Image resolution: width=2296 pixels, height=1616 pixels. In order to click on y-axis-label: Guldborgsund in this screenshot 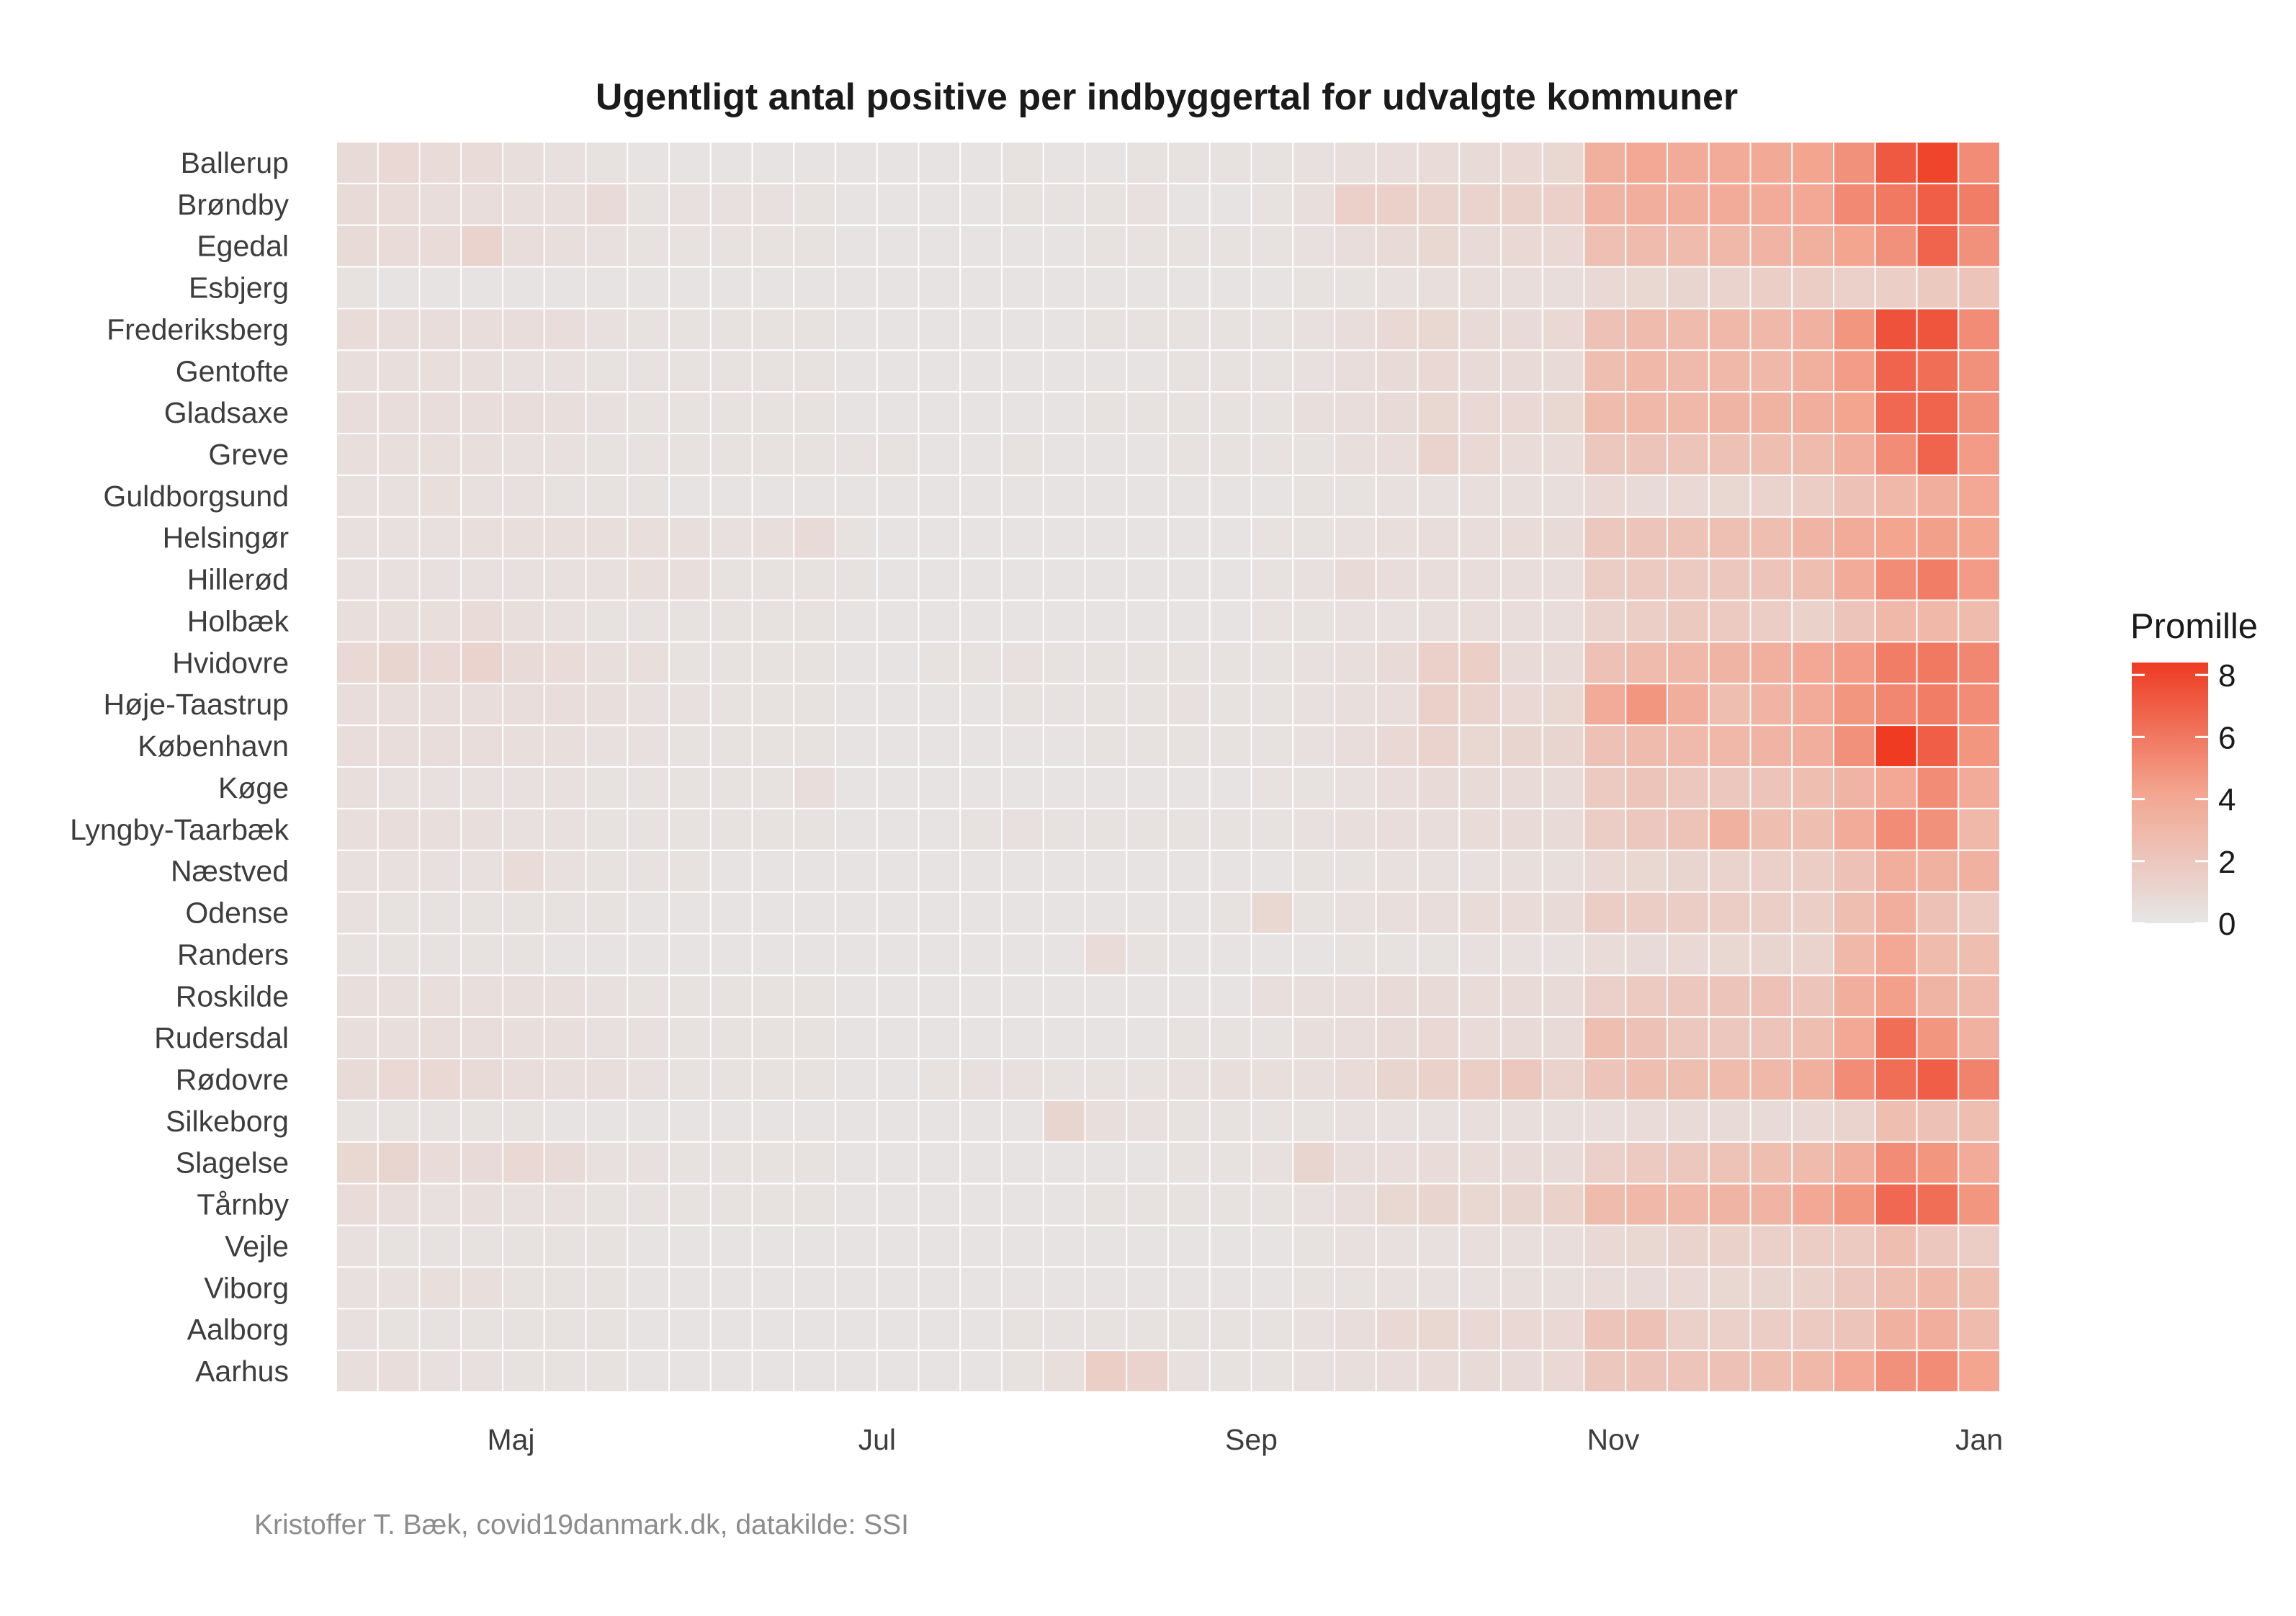, I will do `click(196, 496)`.